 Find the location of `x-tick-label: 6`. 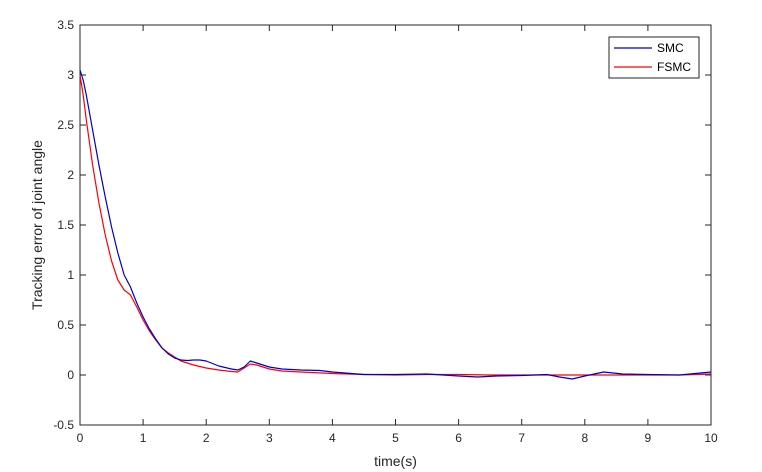

x-tick-label: 6 is located at coordinates (458, 438).